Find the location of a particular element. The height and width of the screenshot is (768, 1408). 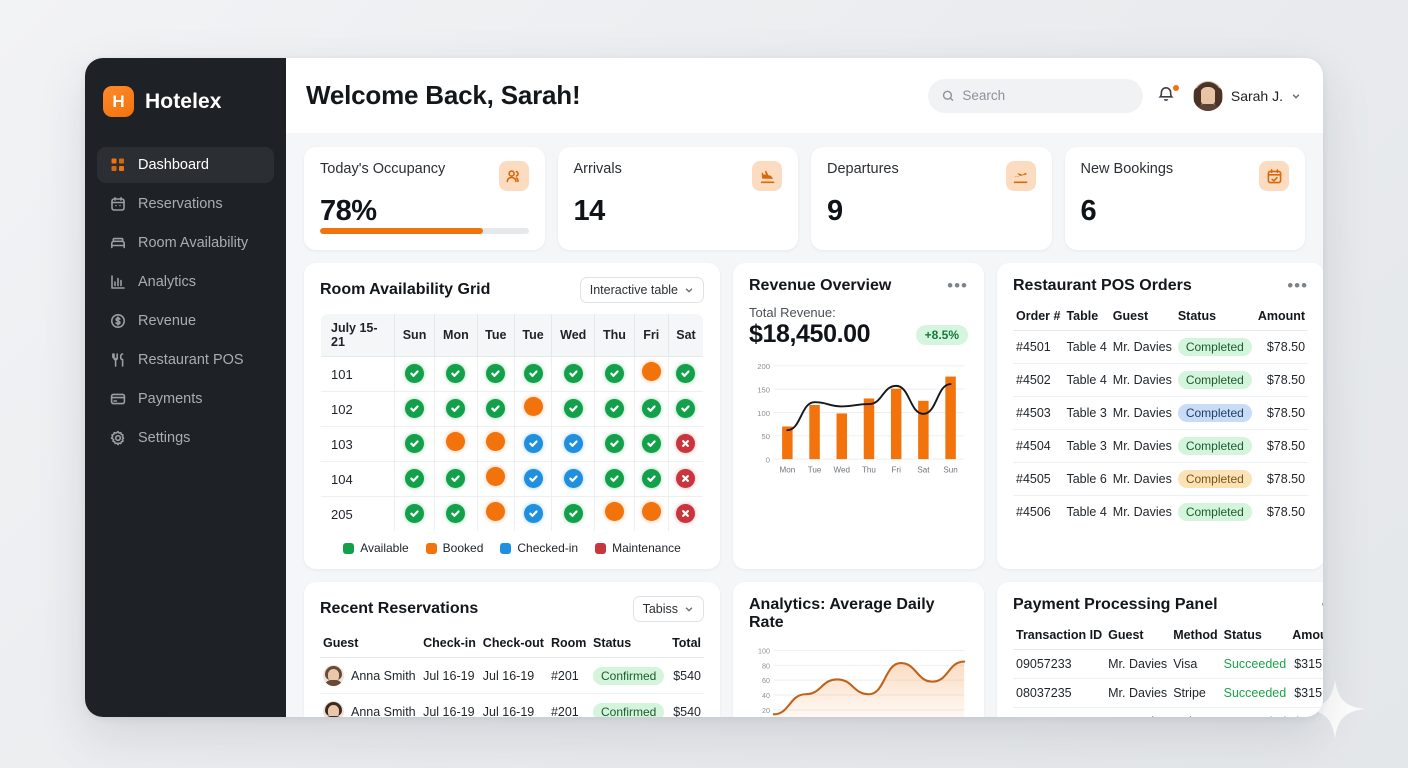

order-amount: $78.50 is located at coordinates (1281, 479).